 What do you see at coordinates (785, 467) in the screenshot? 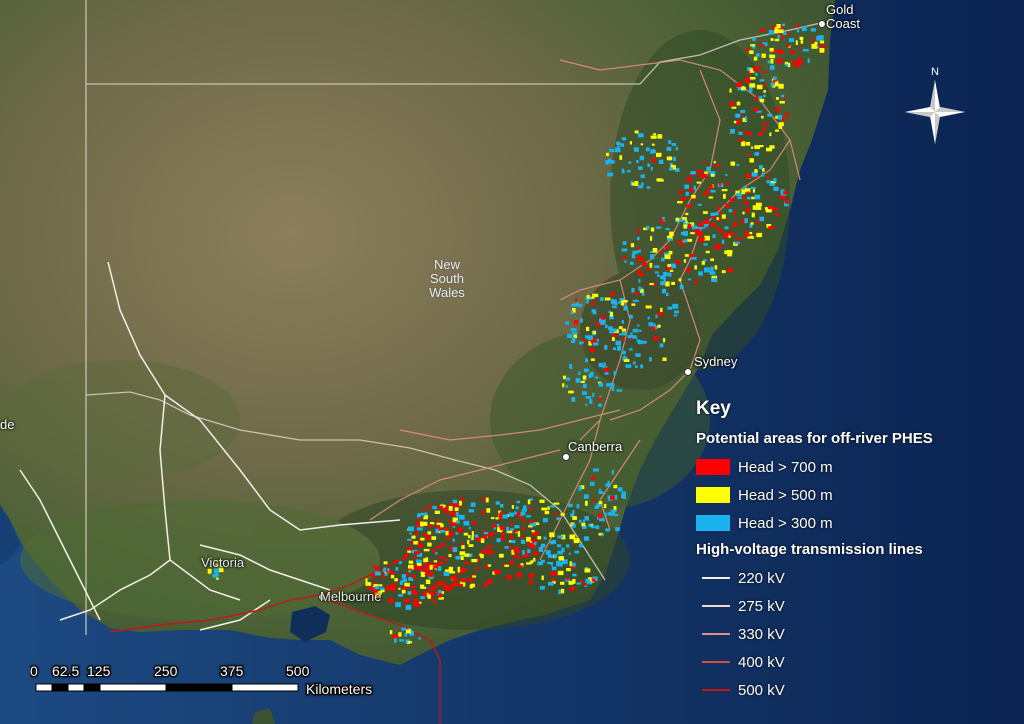
I see `legend-label: Head > 700 m` at bounding box center [785, 467].